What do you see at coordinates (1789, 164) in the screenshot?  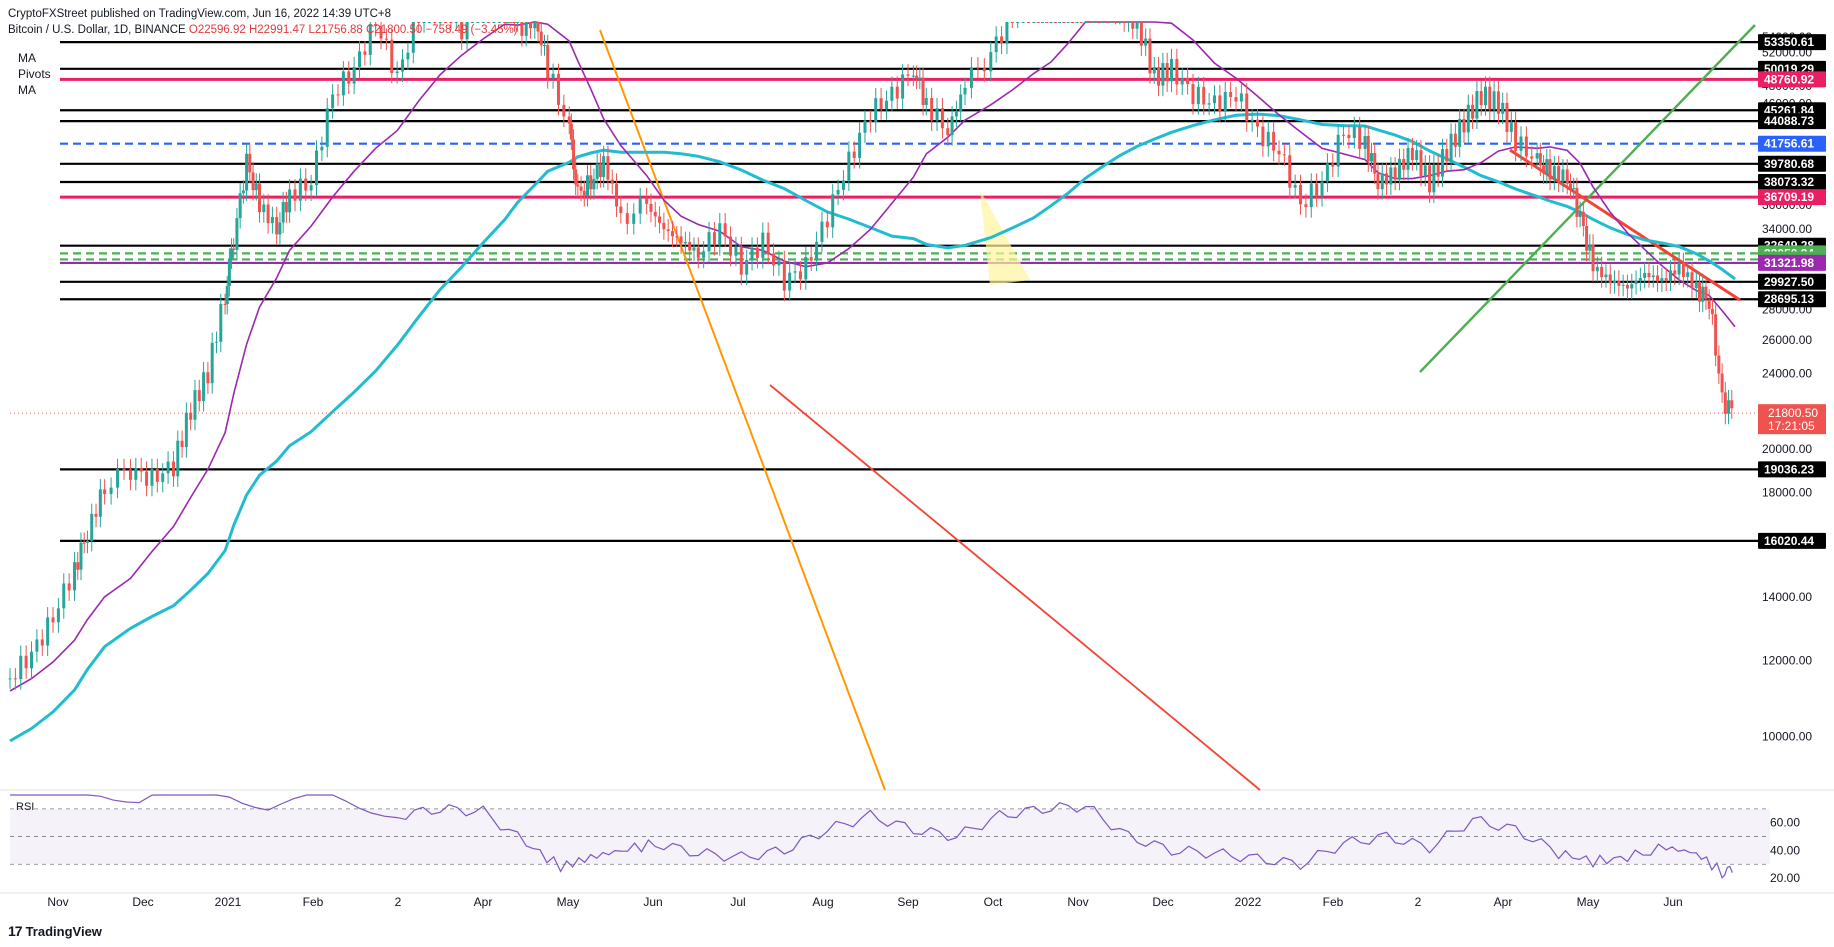 I see `level-tag-label: 39780.68` at bounding box center [1789, 164].